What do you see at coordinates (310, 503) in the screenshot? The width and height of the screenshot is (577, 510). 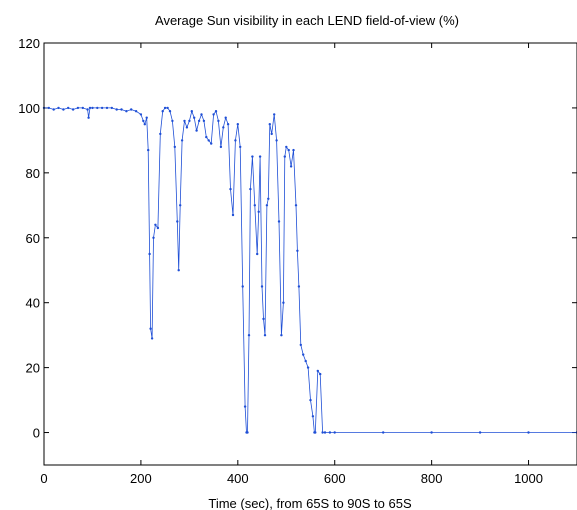 I see `x-axis-label: Time (sec), from 65S to 90S to 65S` at bounding box center [310, 503].